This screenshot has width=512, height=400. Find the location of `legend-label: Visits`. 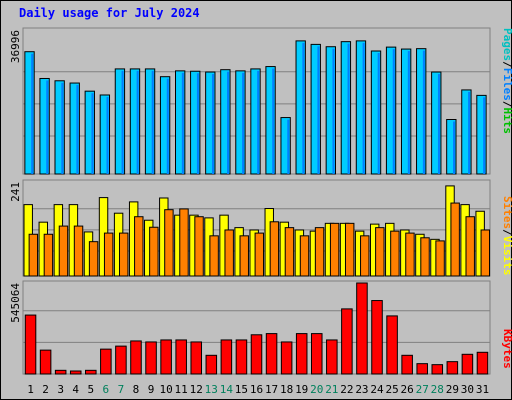

legend-label: Visits is located at coordinates (506, 256).